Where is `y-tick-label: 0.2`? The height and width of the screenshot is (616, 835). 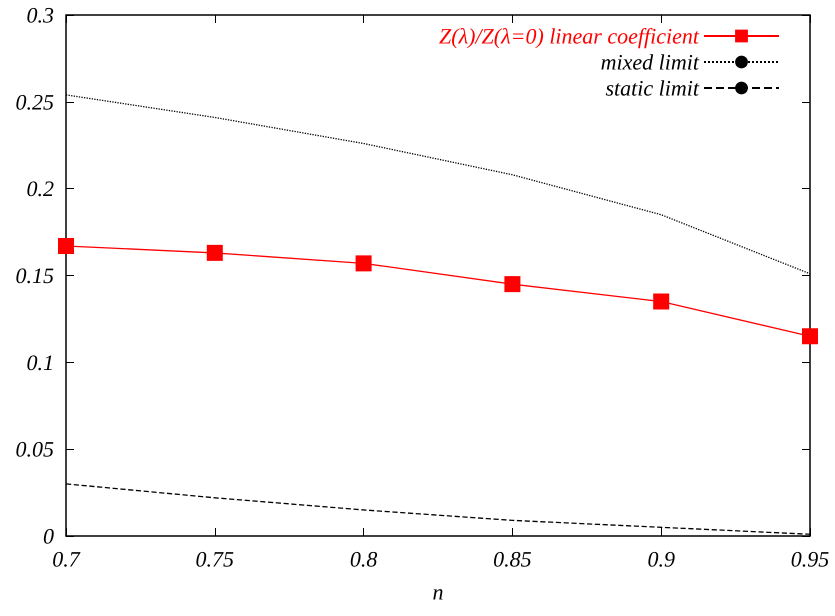
y-tick-label: 0.2 is located at coordinates (40, 189).